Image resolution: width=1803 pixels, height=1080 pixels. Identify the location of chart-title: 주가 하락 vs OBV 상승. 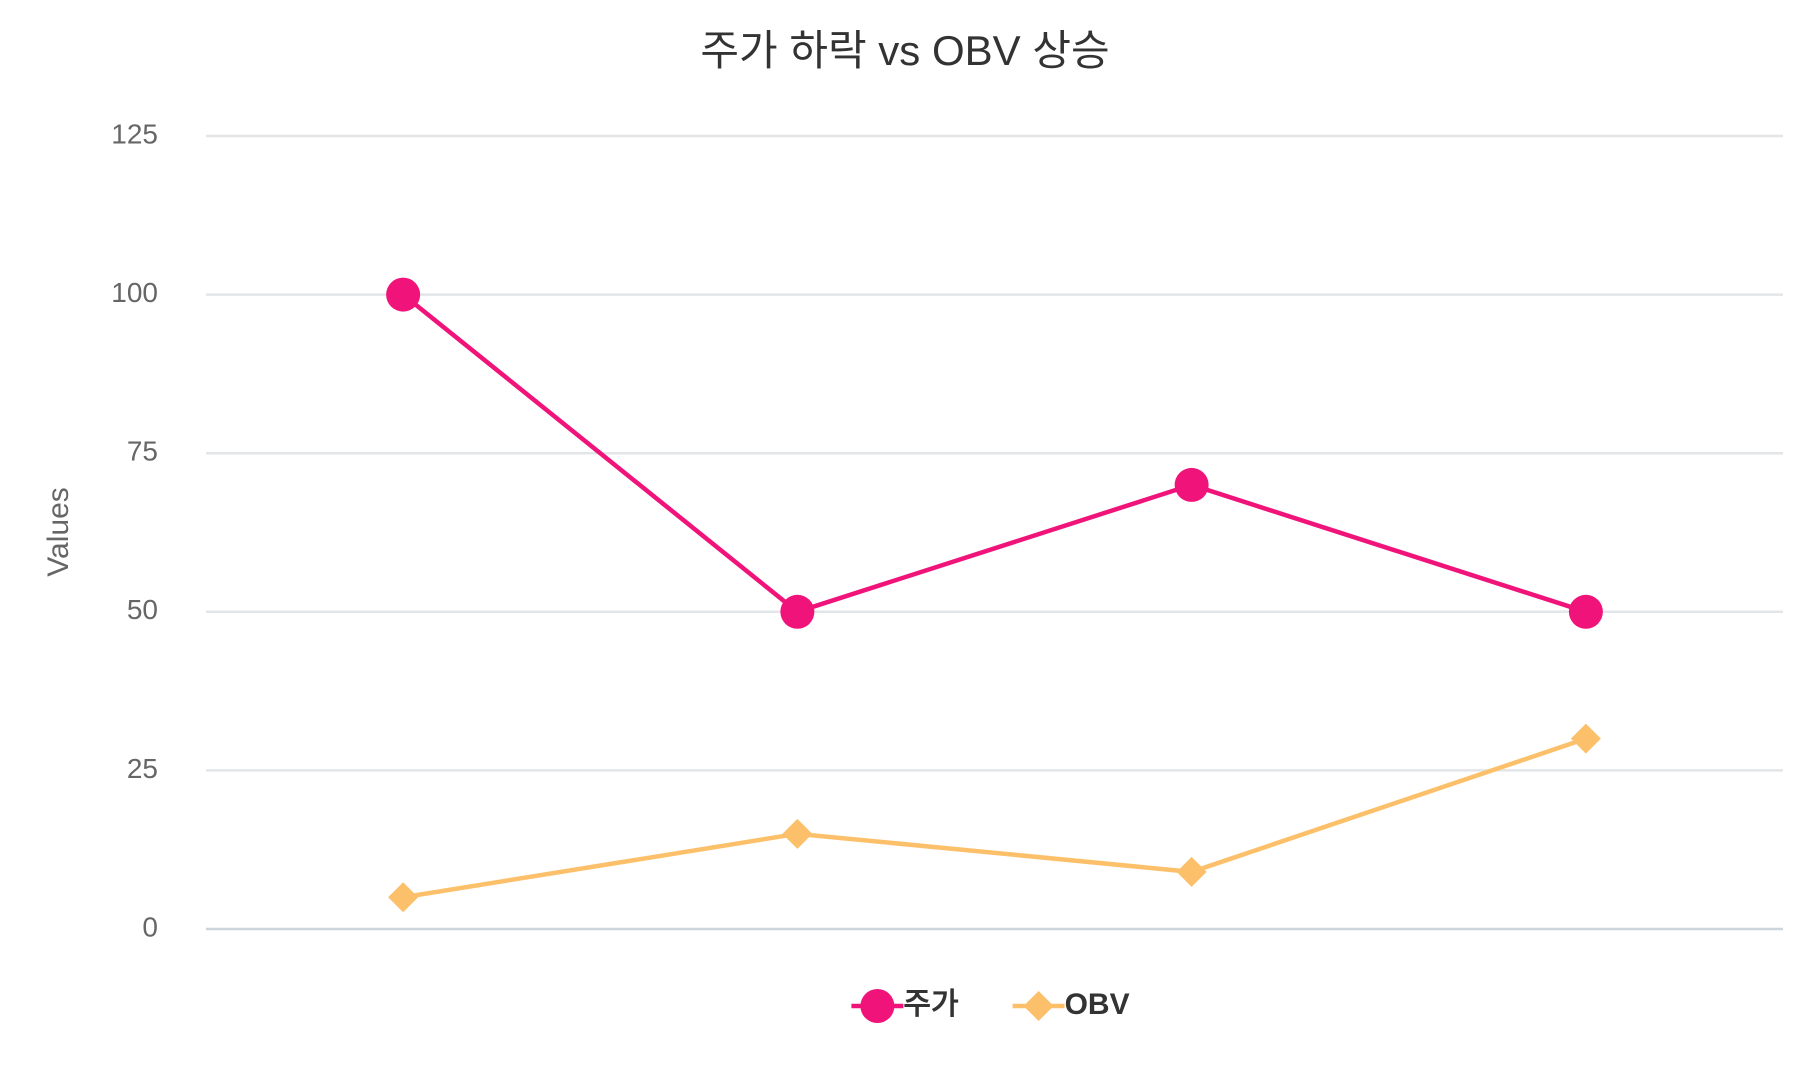
(904, 50).